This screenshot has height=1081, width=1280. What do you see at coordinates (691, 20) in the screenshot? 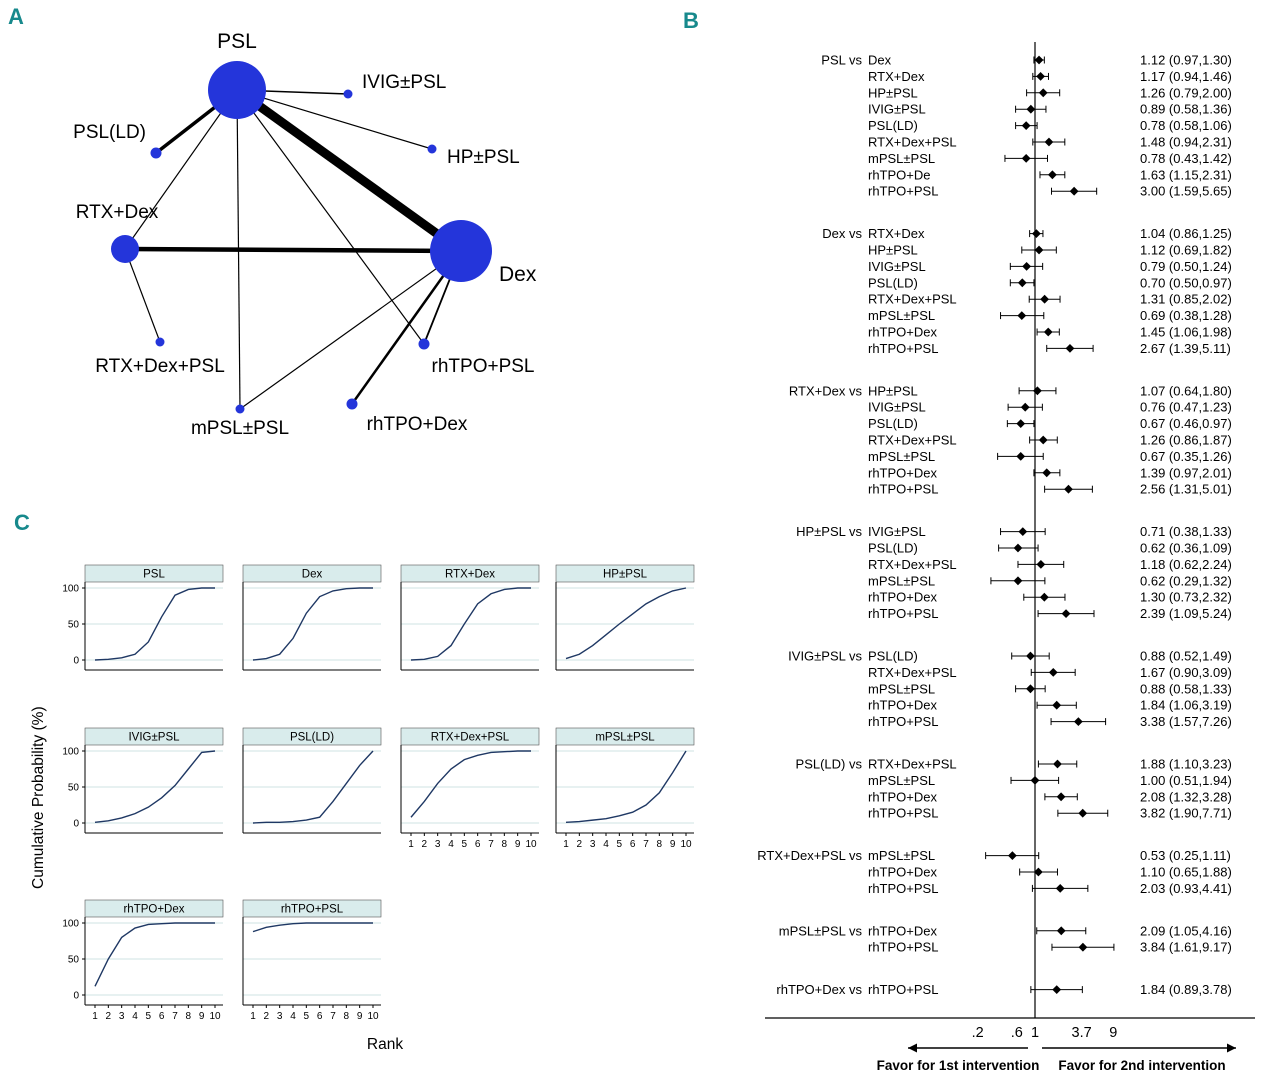
I see `panel-b-label: B` at bounding box center [691, 20].